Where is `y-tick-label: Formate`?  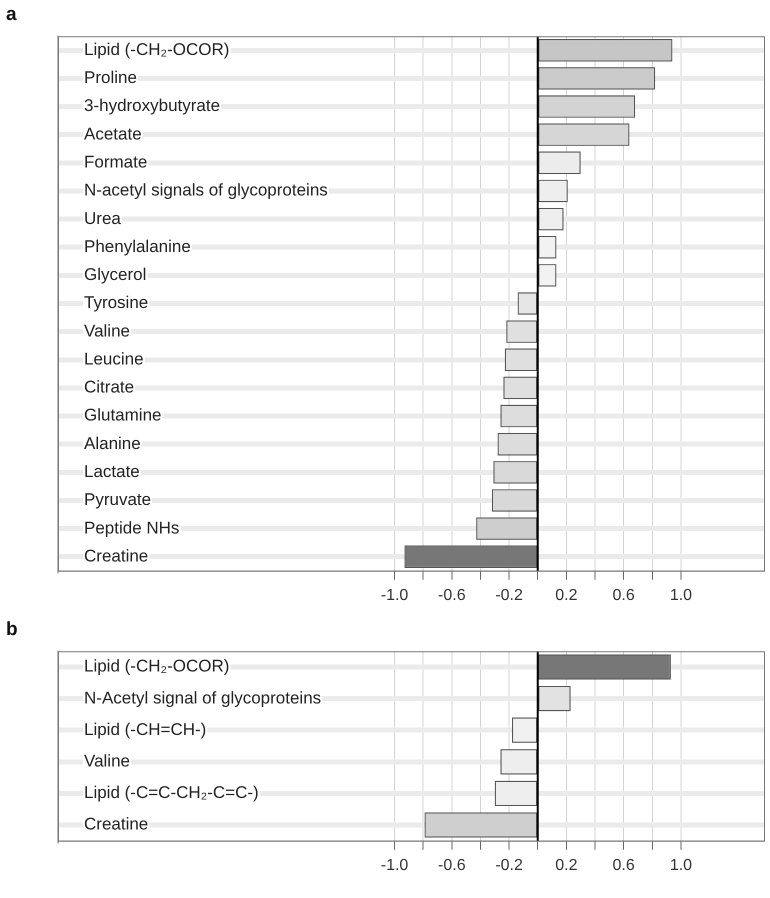
y-tick-label: Formate is located at coordinates (116, 162).